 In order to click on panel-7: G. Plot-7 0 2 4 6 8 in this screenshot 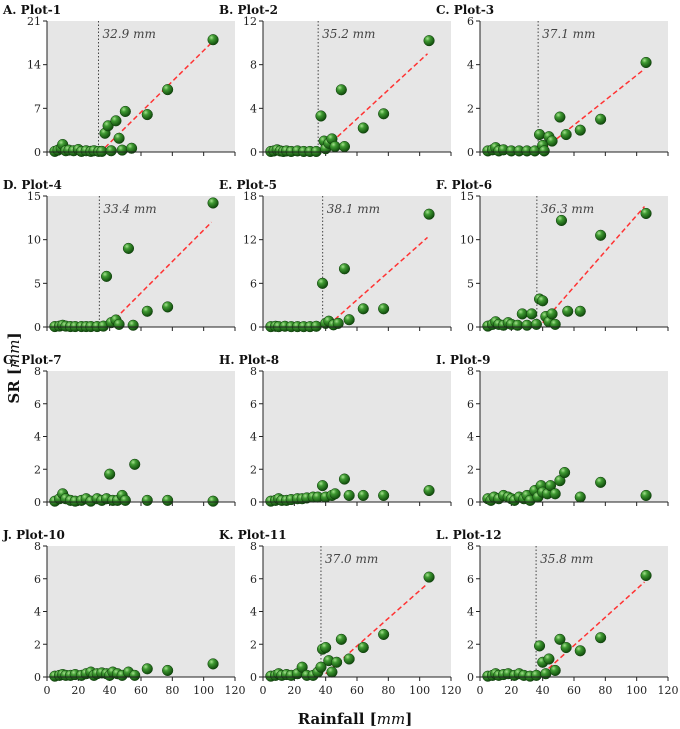, I will do `click(119, 431)`.